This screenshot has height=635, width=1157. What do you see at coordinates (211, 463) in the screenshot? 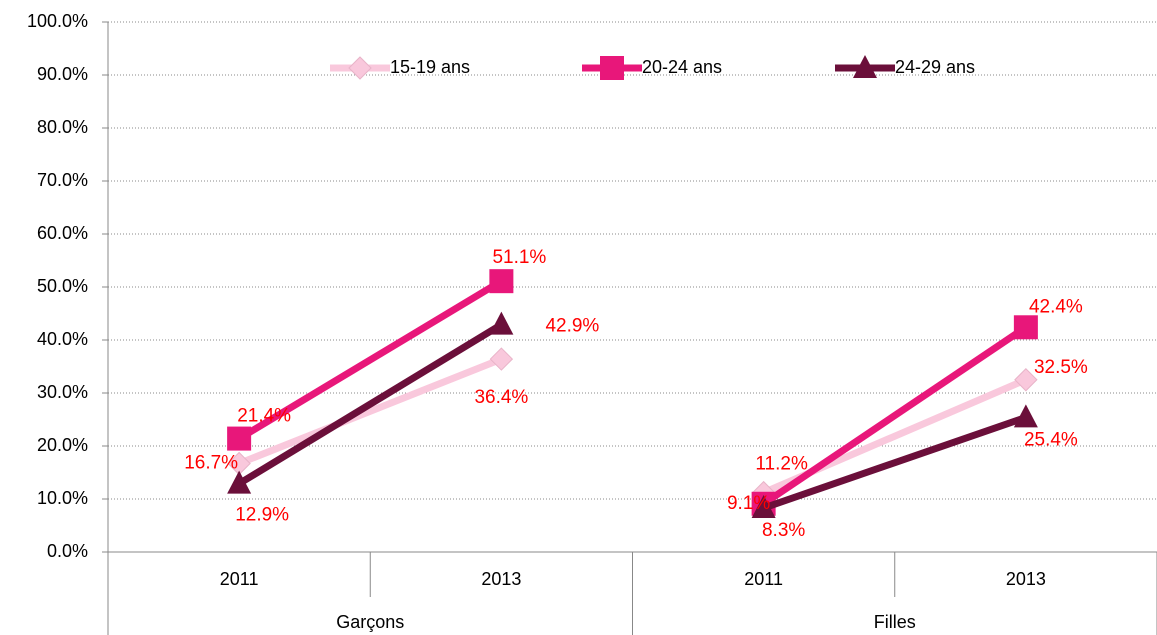
I see `data-label: 16.7%` at bounding box center [211, 463].